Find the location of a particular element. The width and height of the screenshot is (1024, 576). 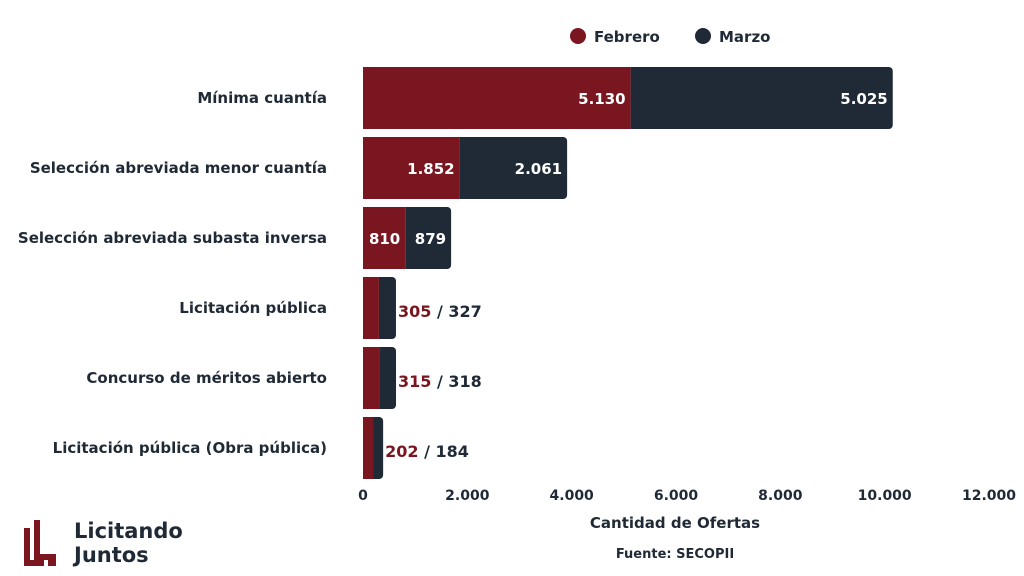

value-label-pair: 305 / 327 is located at coordinates (440, 311).